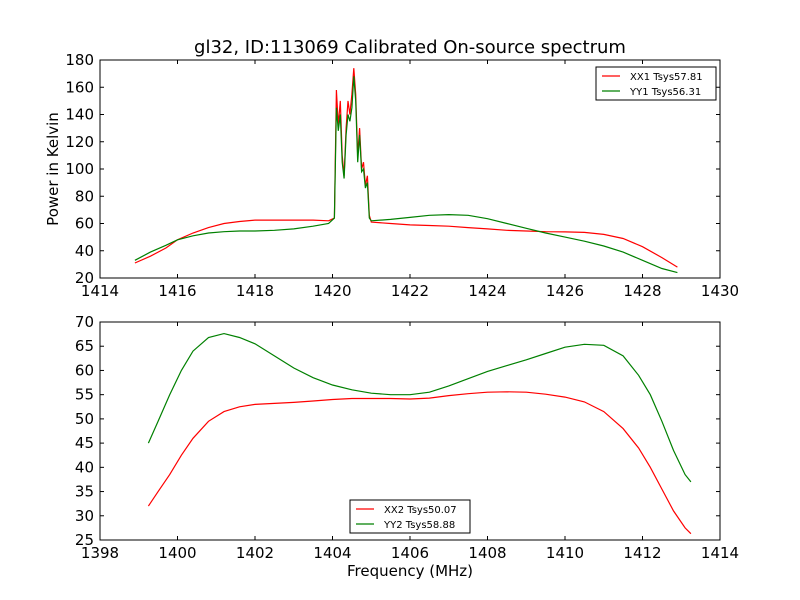 This screenshot has height=600, width=800. What do you see at coordinates (665, 92) in the screenshot?
I see `legend-entry: YY1 Tsys56.31` at bounding box center [665, 92].